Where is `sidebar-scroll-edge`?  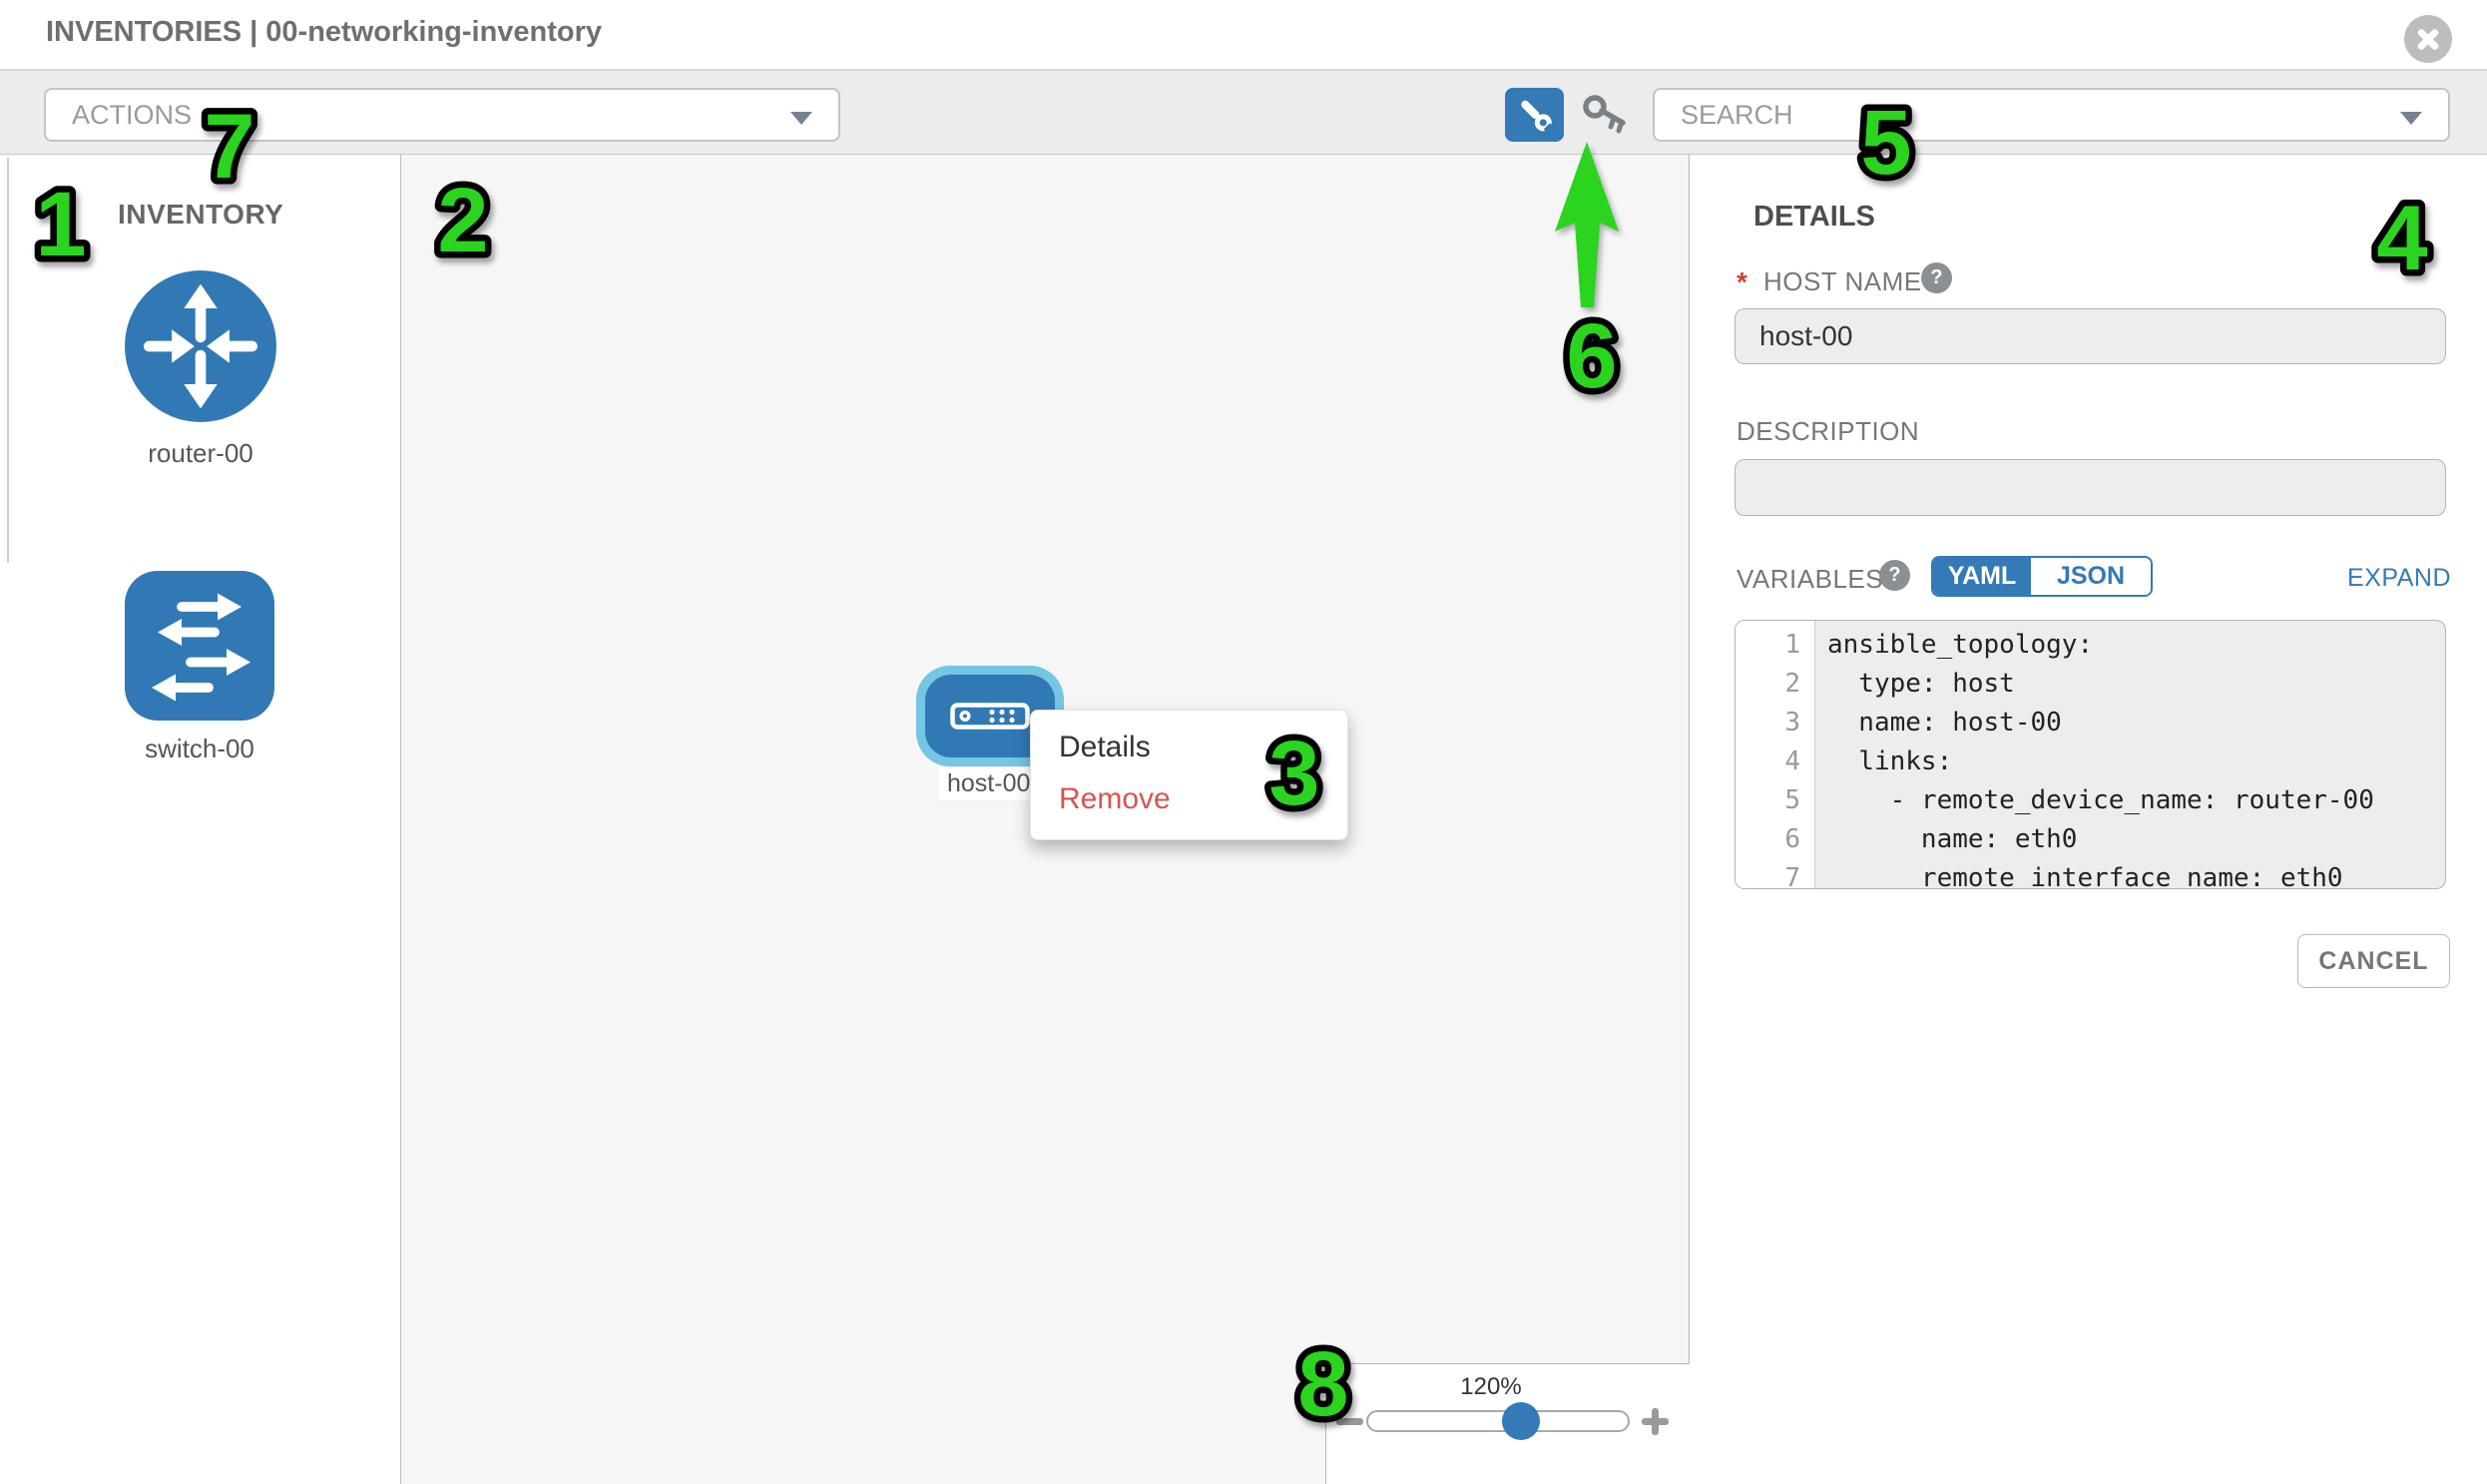 sidebar-scroll-edge is located at coordinates (8, 360).